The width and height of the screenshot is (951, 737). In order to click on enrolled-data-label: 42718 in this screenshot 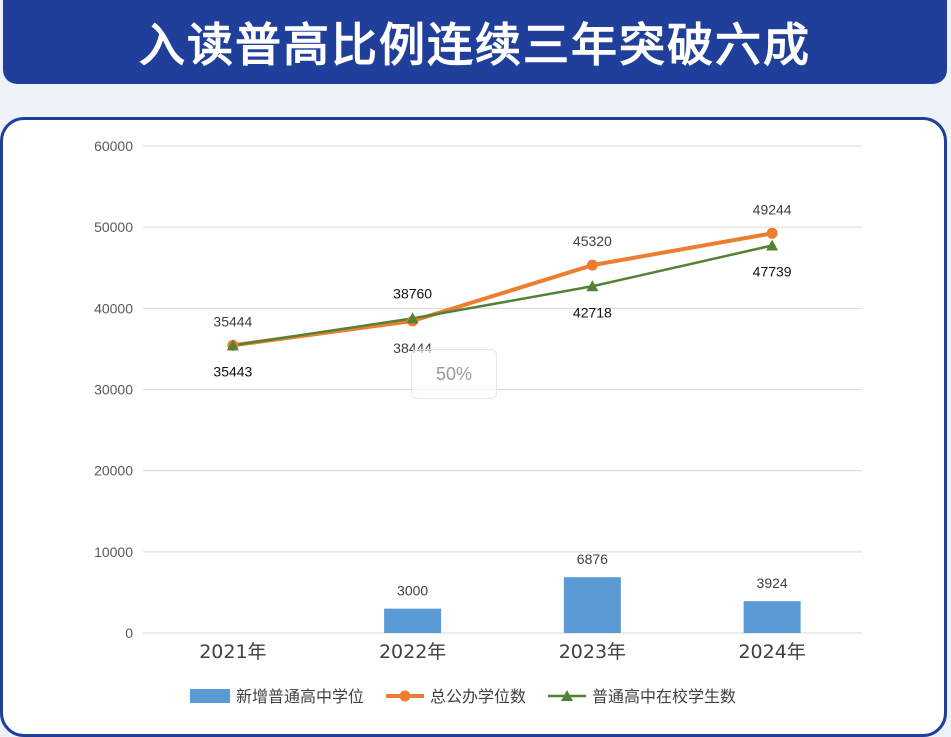, I will do `click(592, 312)`.